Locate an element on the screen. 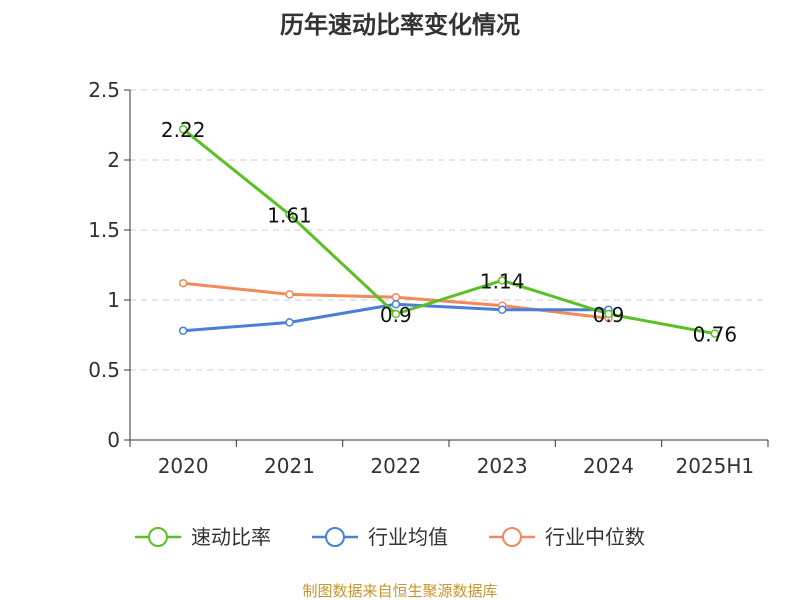  y-tick-label: 0 is located at coordinates (113, 440).